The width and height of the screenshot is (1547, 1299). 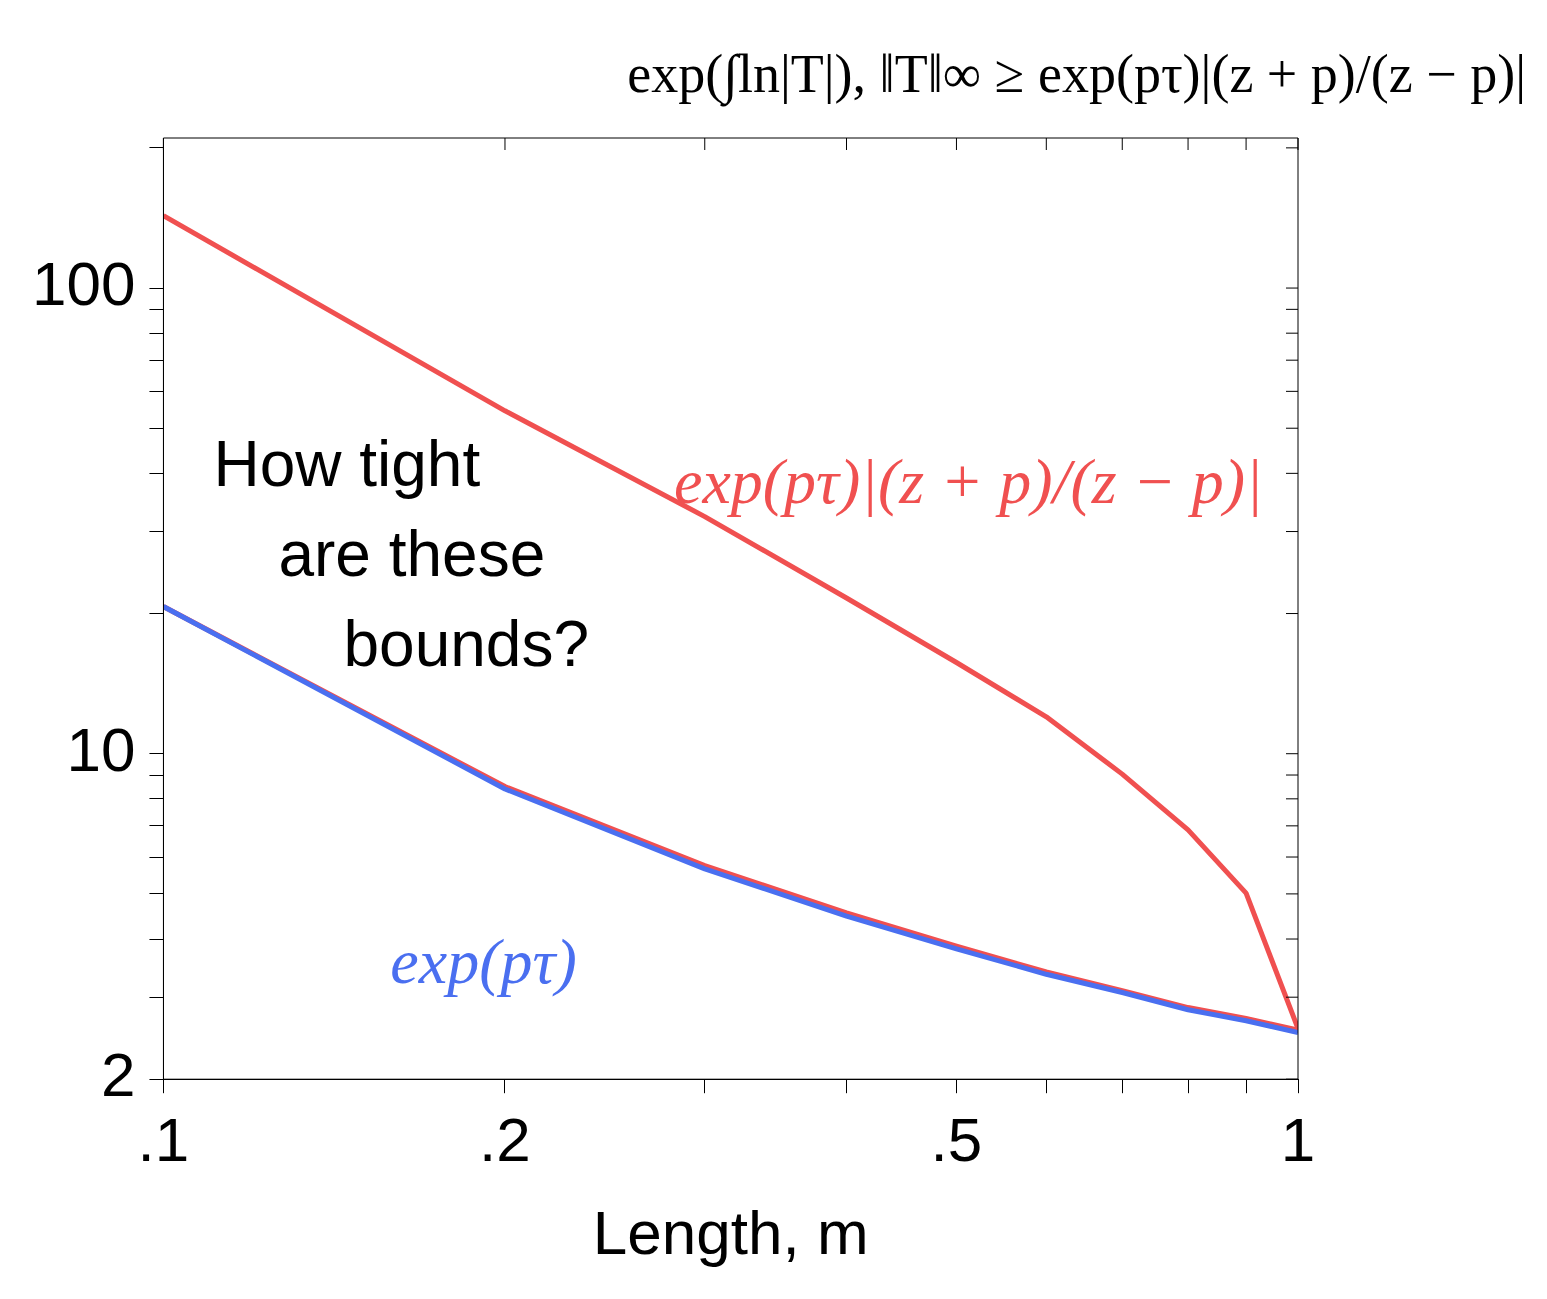 I want to click on x-tick-label: 1, so click(x=1298, y=1140).